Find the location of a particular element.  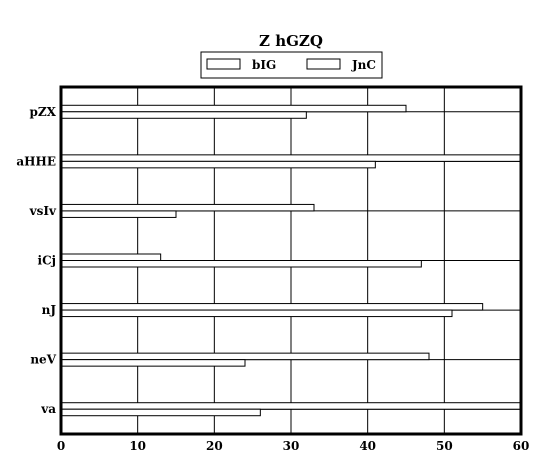

legend-swatch-big is located at coordinates (223, 64).